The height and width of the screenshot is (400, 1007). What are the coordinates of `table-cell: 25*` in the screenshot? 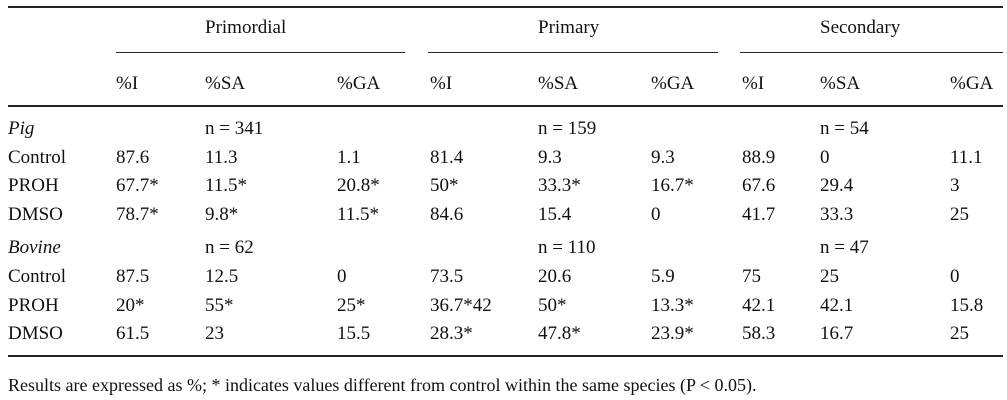 It's located at (351, 305).